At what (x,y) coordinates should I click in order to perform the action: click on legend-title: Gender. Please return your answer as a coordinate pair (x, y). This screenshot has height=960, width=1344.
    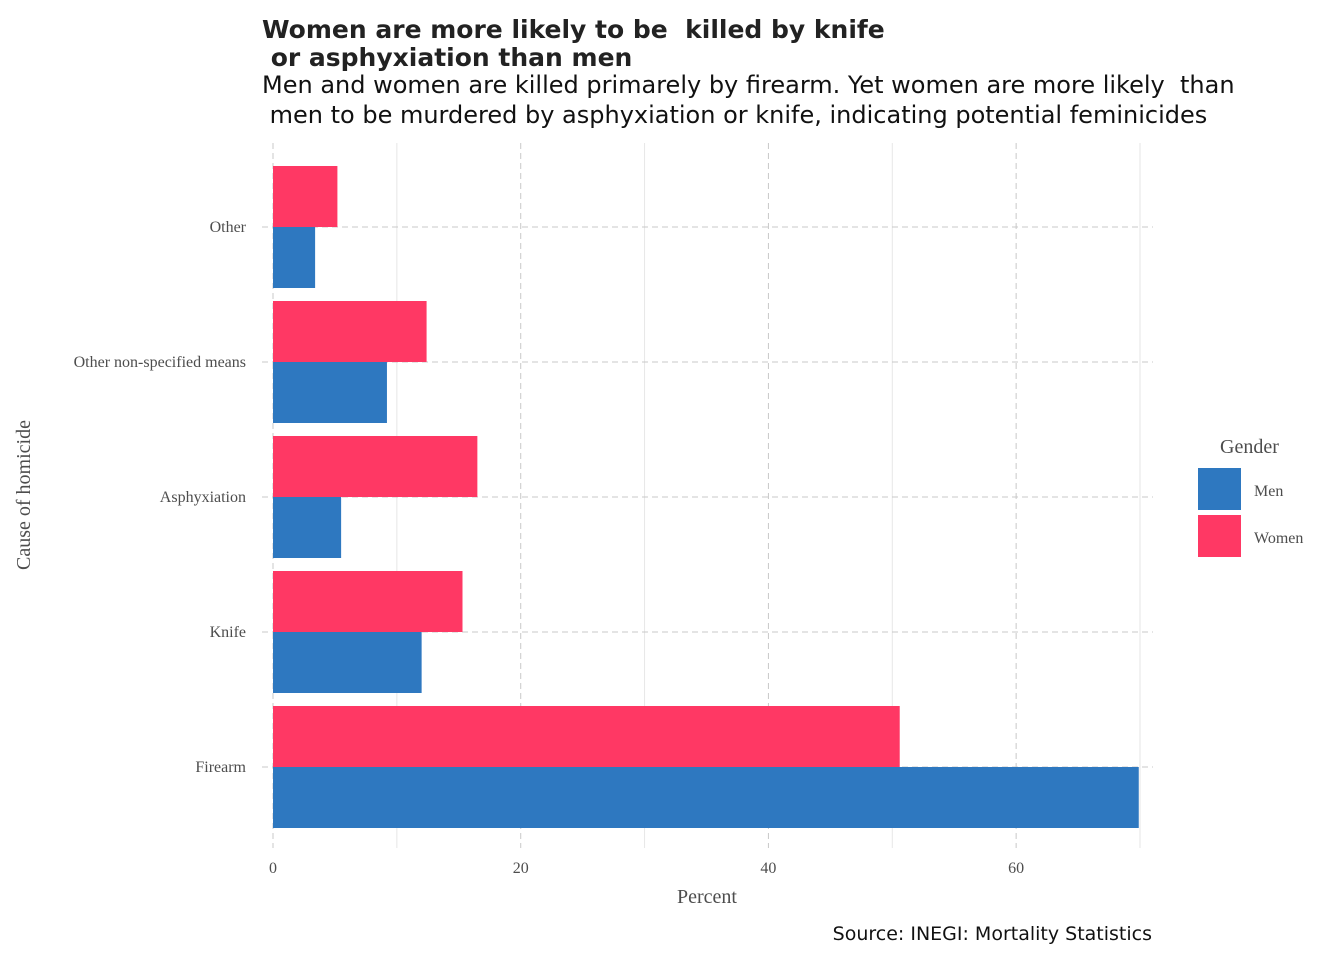
    Looking at the image, I should click on (1249, 447).